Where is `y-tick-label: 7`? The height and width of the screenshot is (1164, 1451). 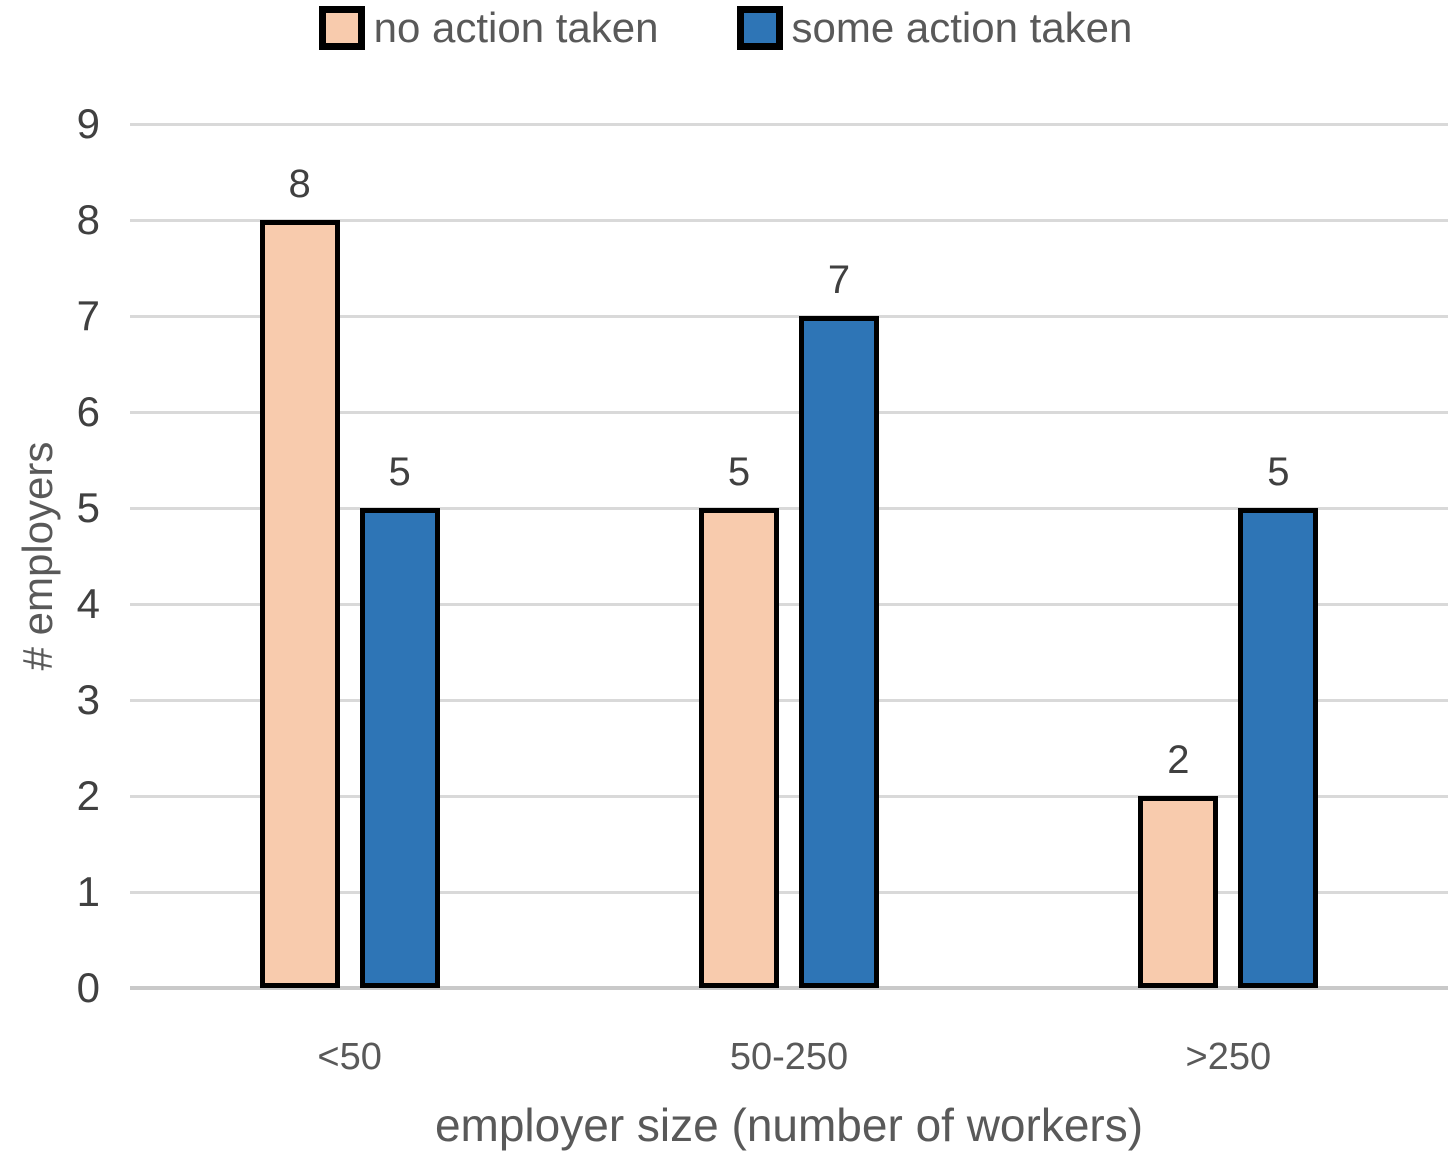
y-tick-label: 7 is located at coordinates (88, 315).